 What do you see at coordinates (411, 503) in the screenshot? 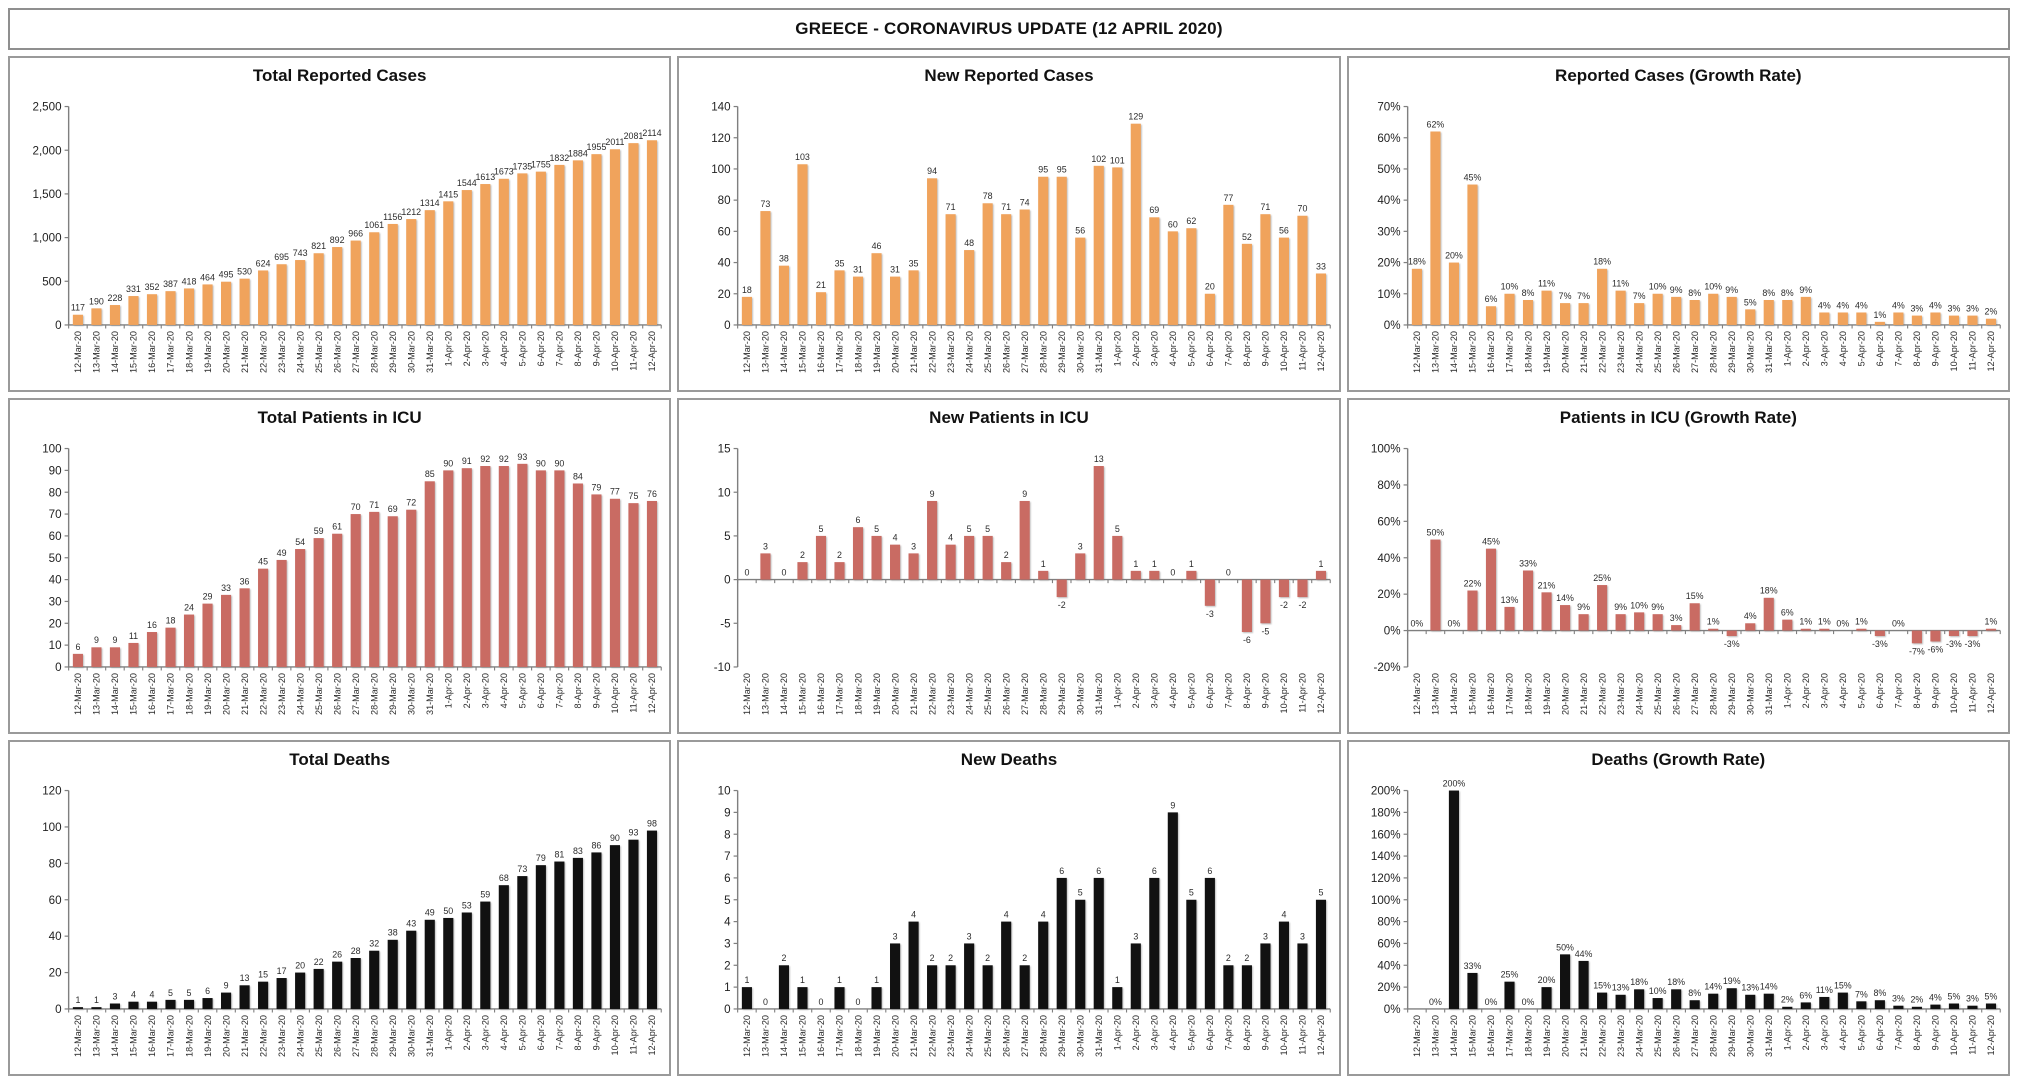
I see `svg-text: 72` at bounding box center [411, 503].